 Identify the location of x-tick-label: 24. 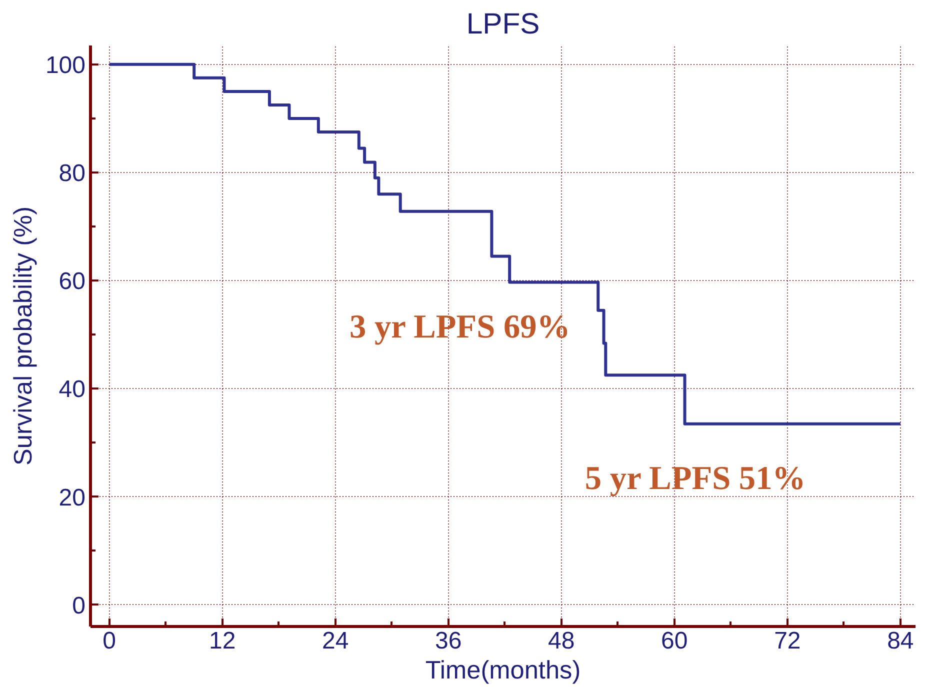
(335, 641).